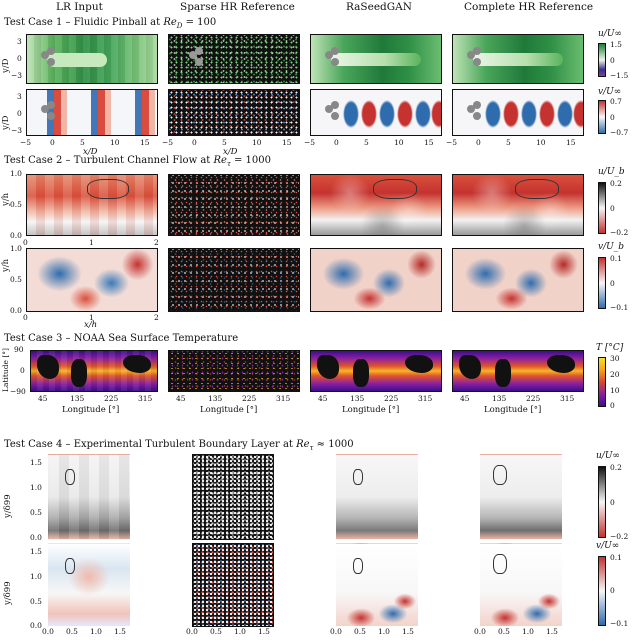  Describe the element at coordinates (608, 456) in the screenshot. I see `case4-cbar-u-label: u/U∞` at that location.